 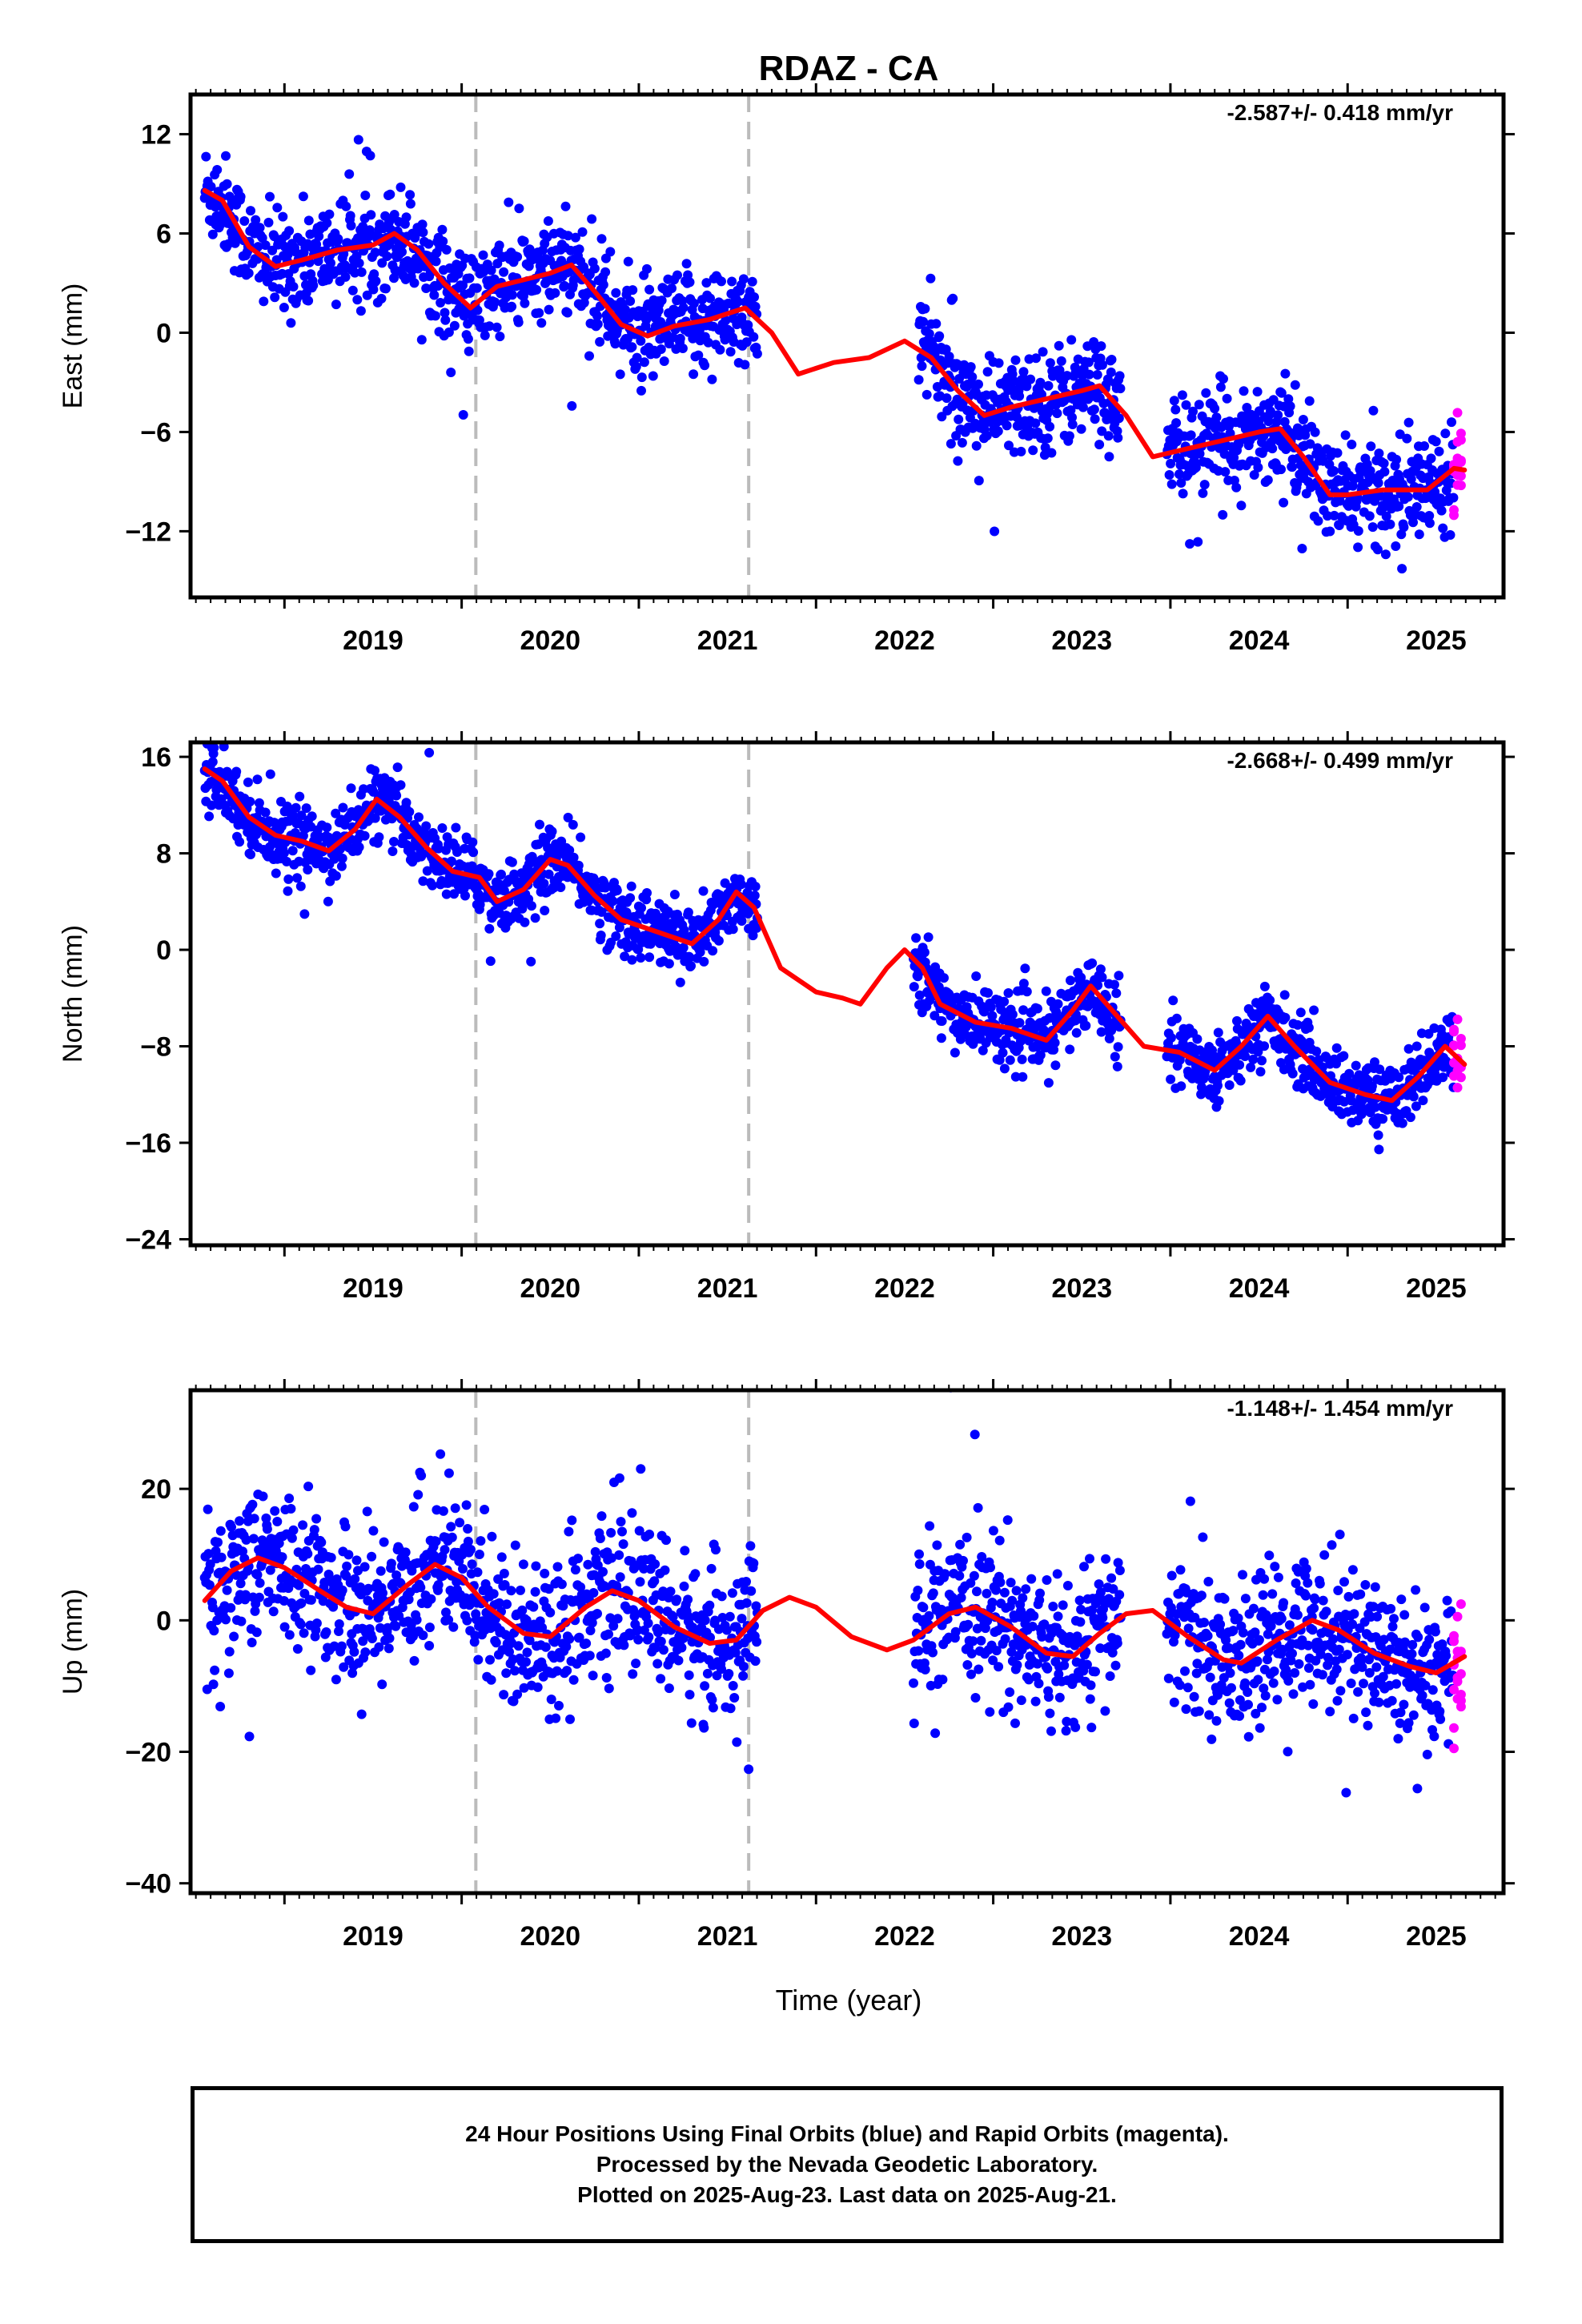 I want to click on velocity-label: -2.587+/- 0.418 mm/yr, so click(x=1340, y=113).